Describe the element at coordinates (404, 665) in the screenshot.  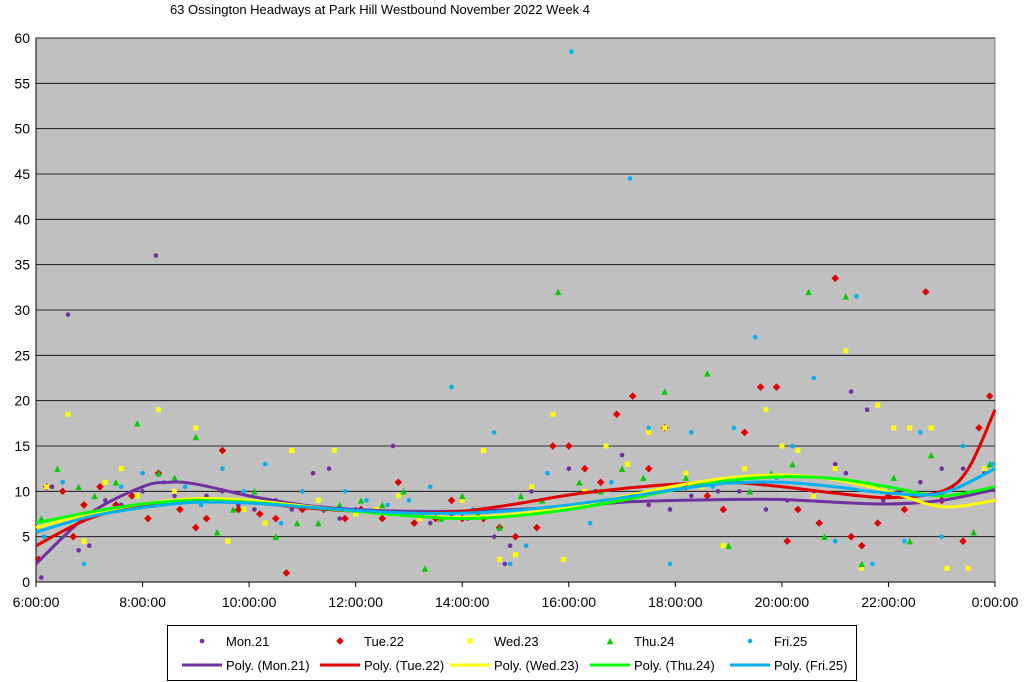
I see `legend-label: Poly. (Tue.22)` at that location.